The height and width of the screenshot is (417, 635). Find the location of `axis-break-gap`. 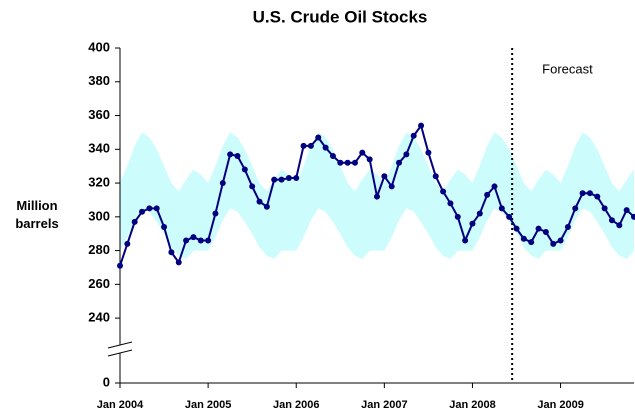

axis-break-gap is located at coordinates (120, 349).